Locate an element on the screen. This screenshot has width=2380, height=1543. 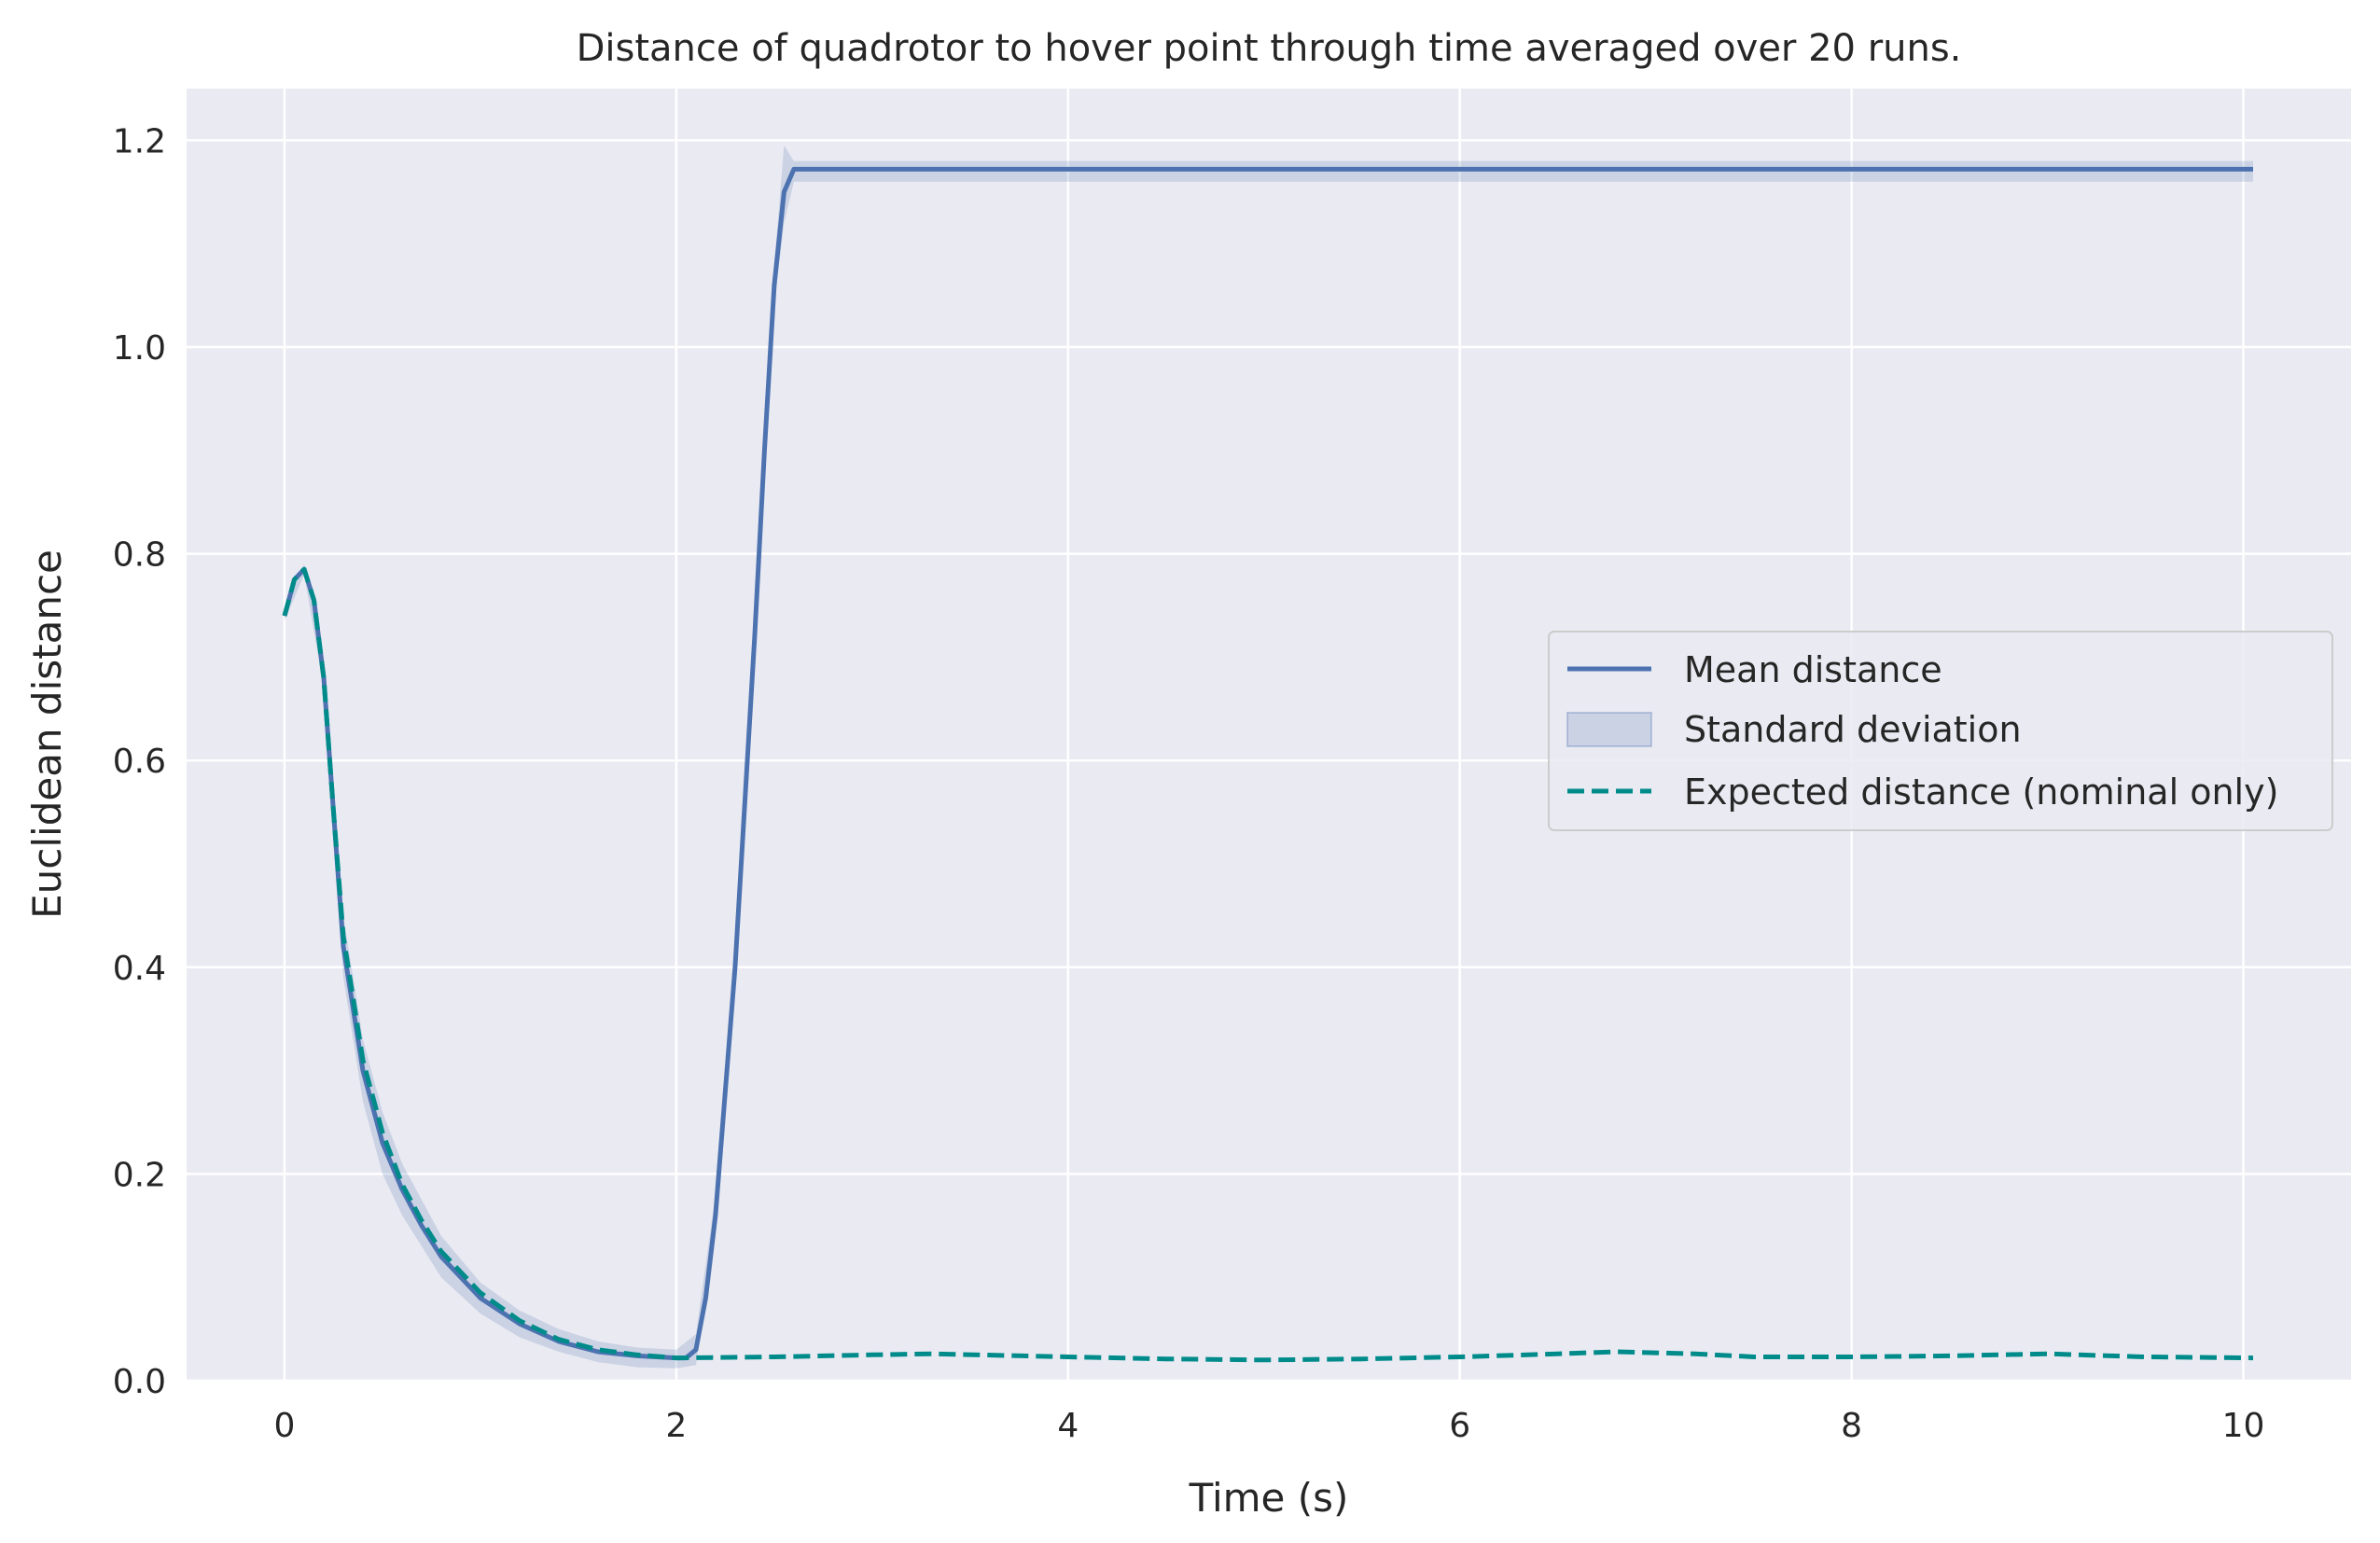
y-tick-label: 1.0 is located at coordinates (139, 348).